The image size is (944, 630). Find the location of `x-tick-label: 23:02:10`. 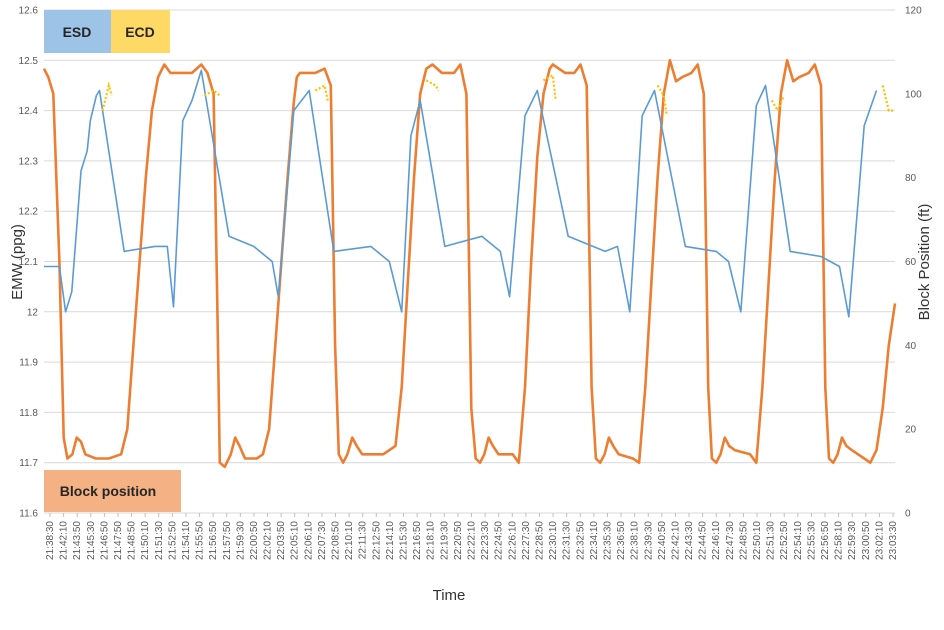

x-tick-label: 23:02:10 is located at coordinates (879, 540).